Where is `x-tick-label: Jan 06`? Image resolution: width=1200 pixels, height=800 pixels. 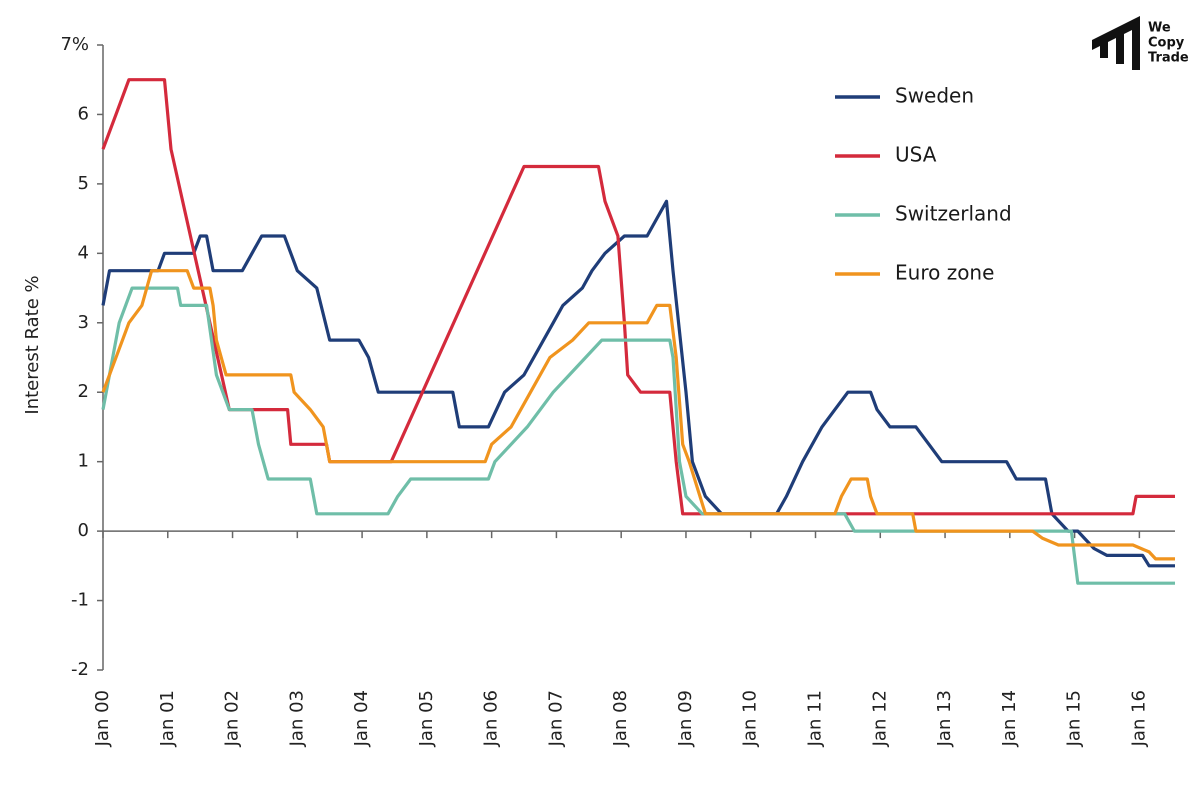 x-tick-label: Jan 06 is located at coordinates (491, 718).